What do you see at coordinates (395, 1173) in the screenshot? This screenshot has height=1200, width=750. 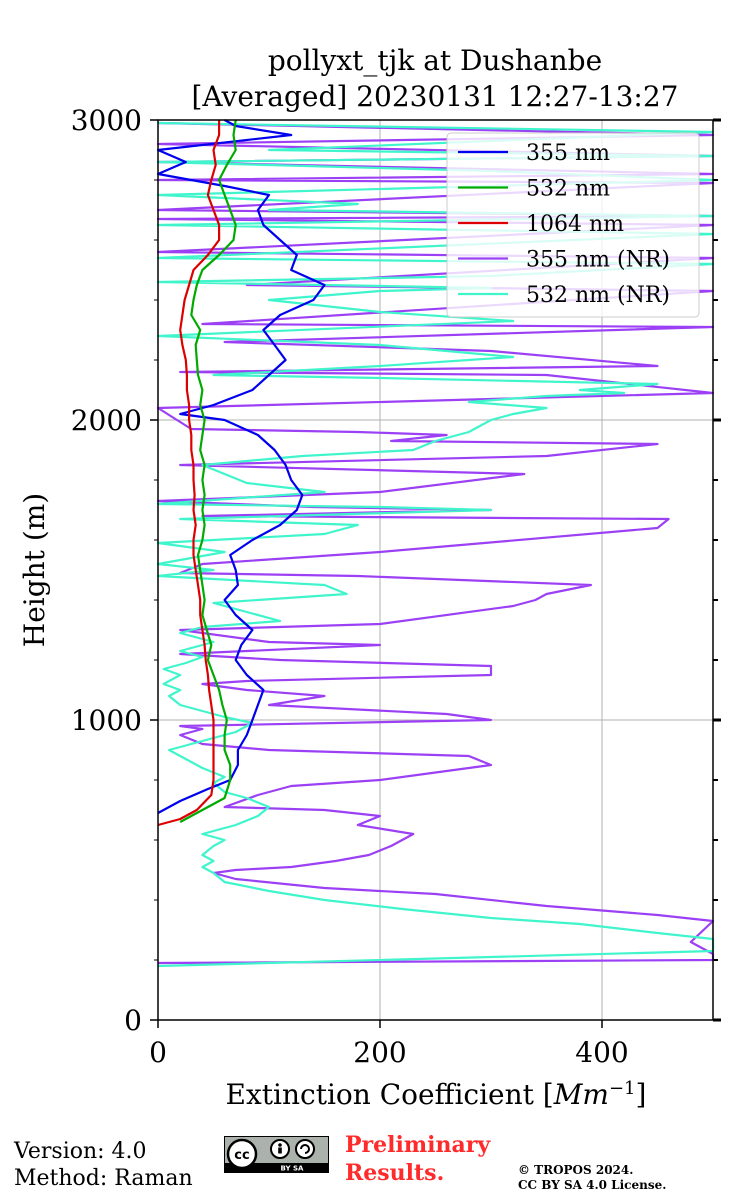 I see `preliminary-line2: Results.` at bounding box center [395, 1173].